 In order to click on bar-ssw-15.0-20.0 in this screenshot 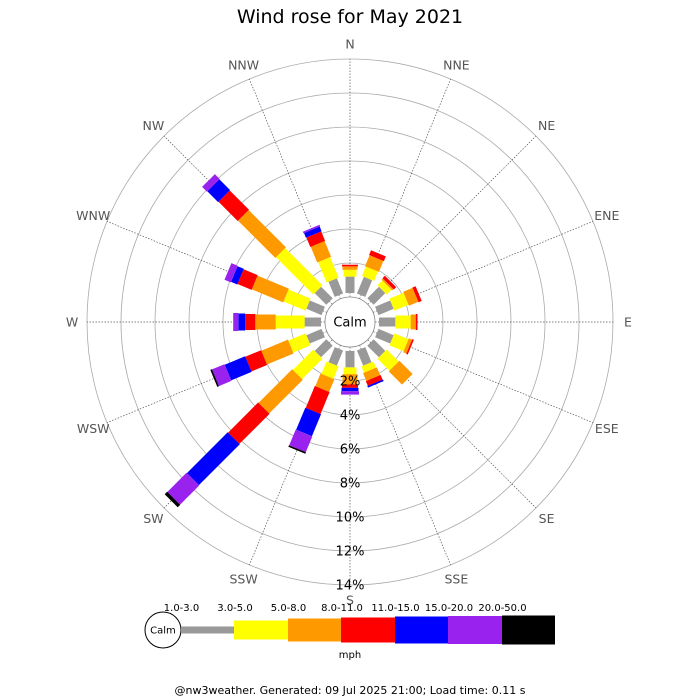, I will do `click(301, 441)`.